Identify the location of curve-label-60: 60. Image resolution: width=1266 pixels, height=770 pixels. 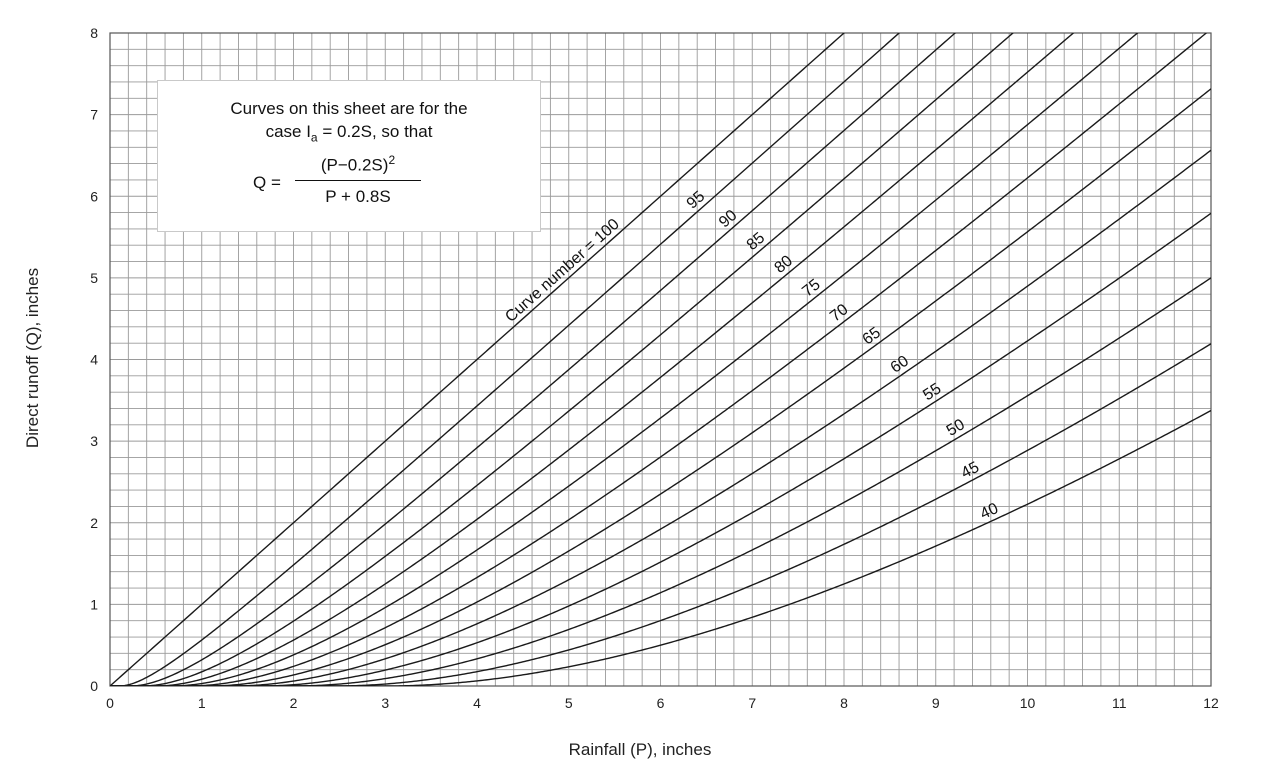
(900, 365).